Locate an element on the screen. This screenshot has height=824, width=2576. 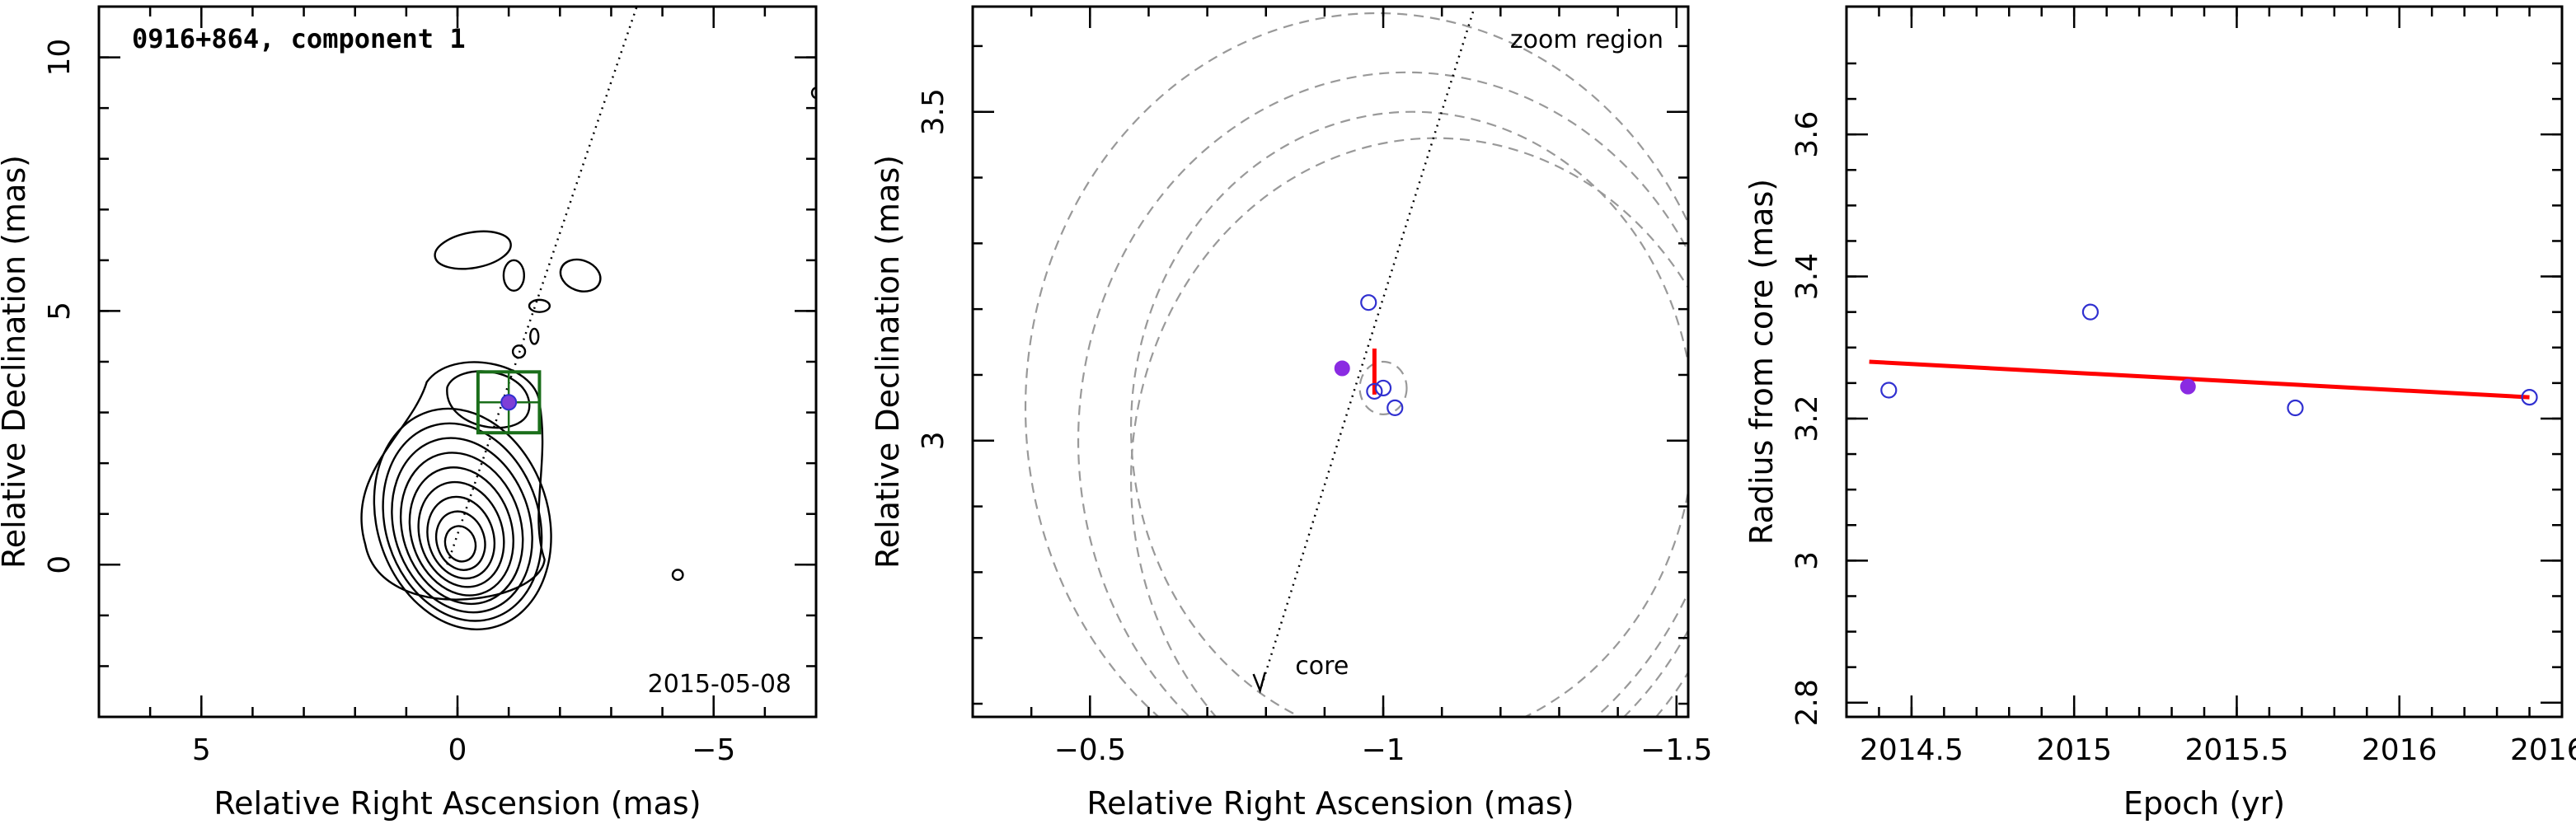
y-tick-label: 2.8 is located at coordinates (1807, 702).